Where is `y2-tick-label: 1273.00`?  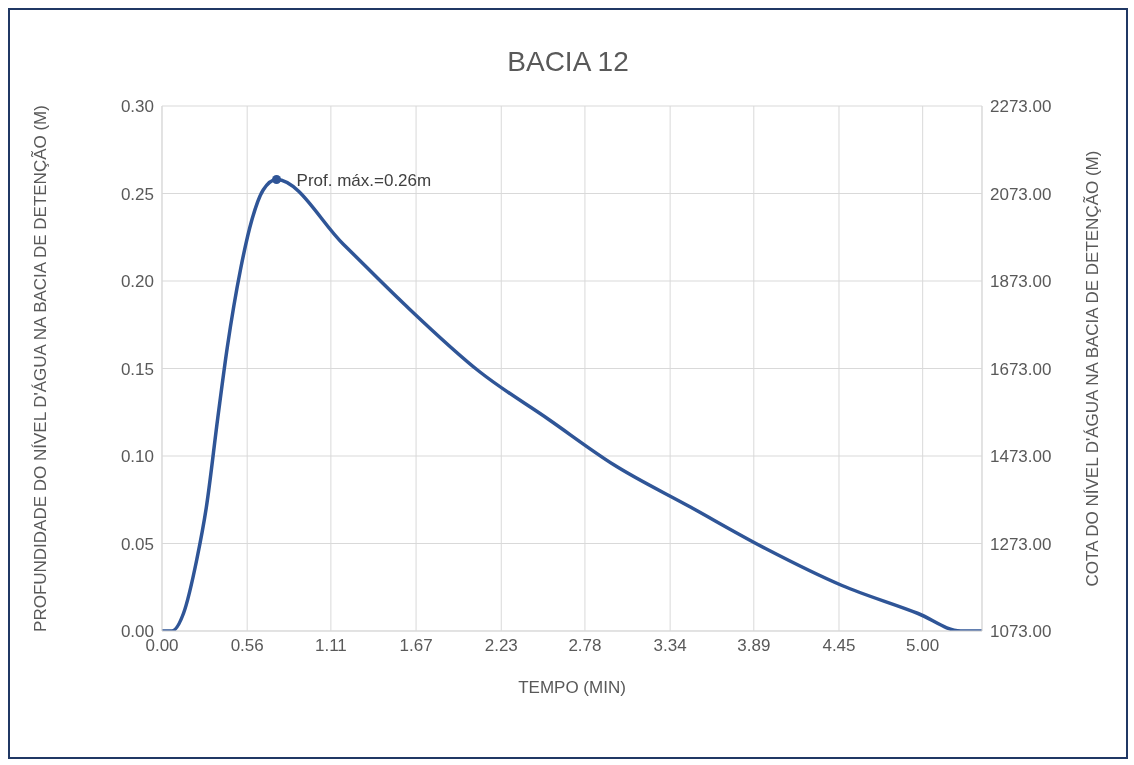
y2-tick-label: 1273.00 is located at coordinates (1021, 544).